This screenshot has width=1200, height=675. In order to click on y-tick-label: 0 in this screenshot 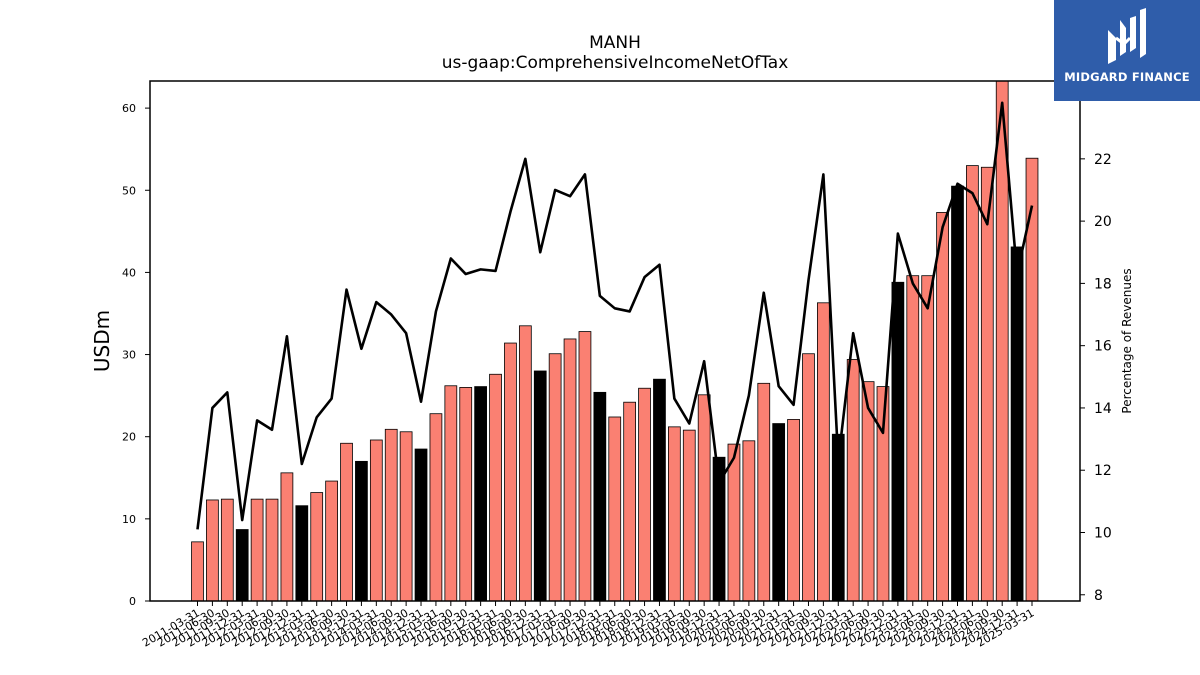, I will do `click(132, 601)`.